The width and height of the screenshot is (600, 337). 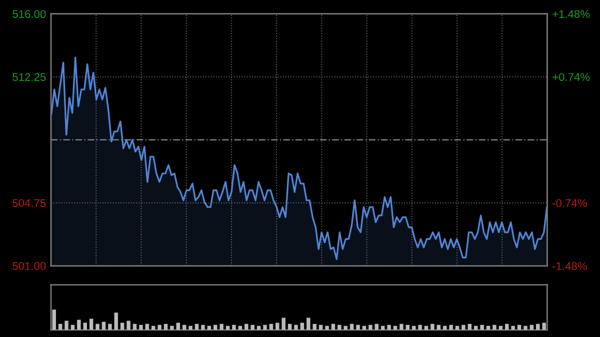 I want to click on y-tick-label: 501.00, so click(x=29, y=266).